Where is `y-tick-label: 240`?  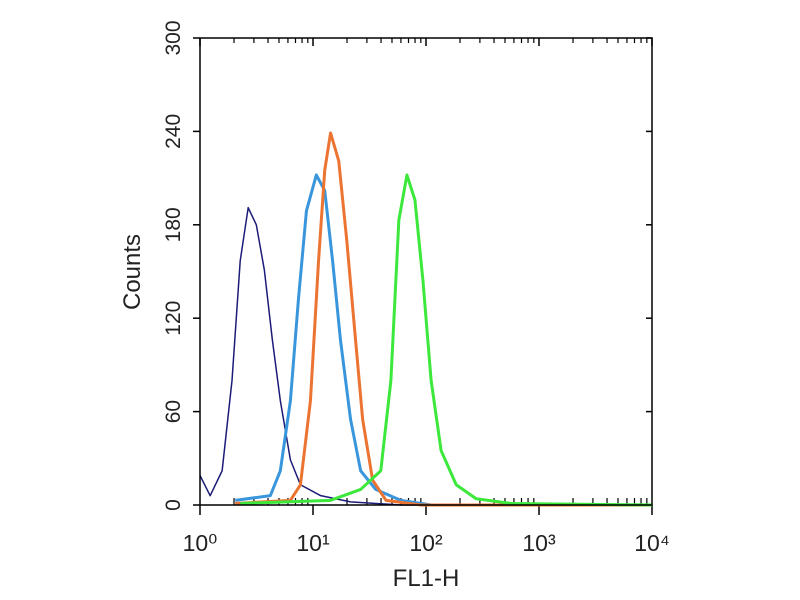
y-tick-label: 240 is located at coordinates (173, 131).